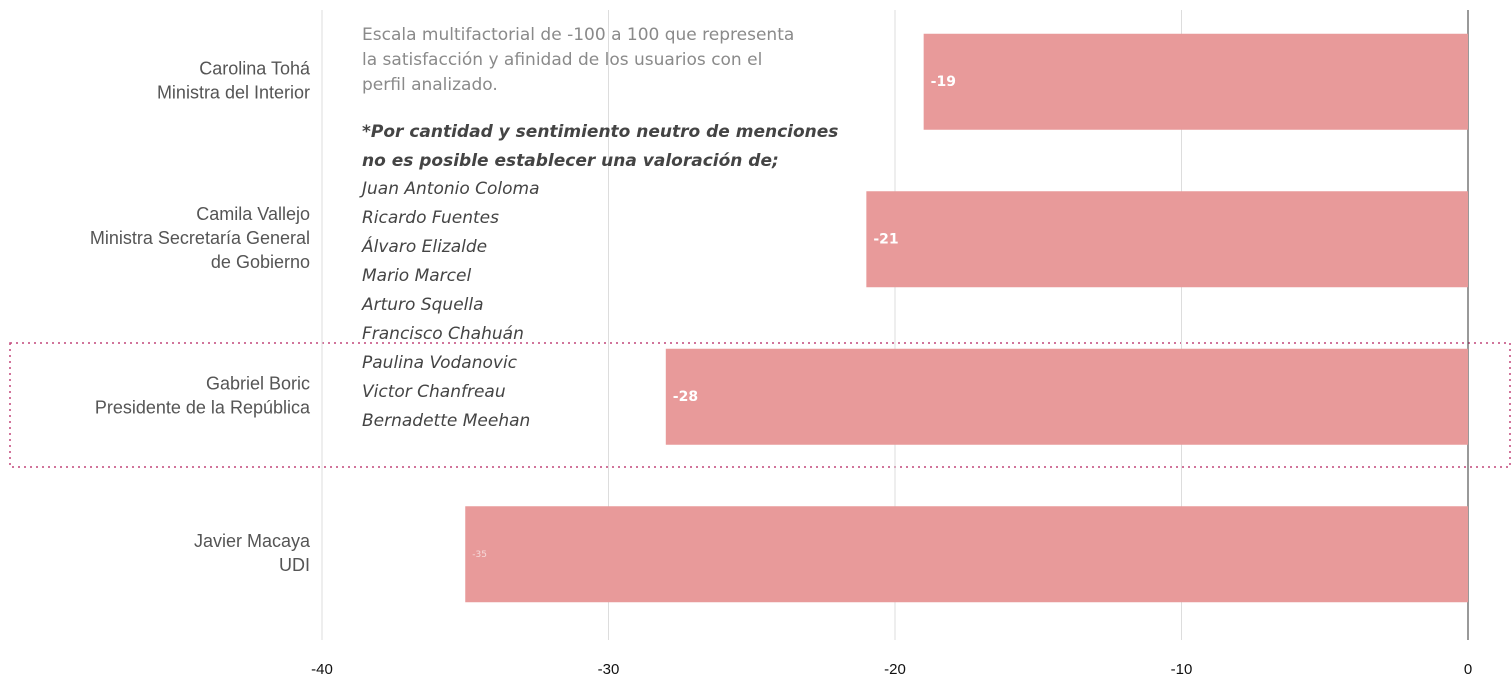 This screenshot has height=681, width=1512. I want to click on y-tick-label: Ministra del Interior, so click(233, 93).